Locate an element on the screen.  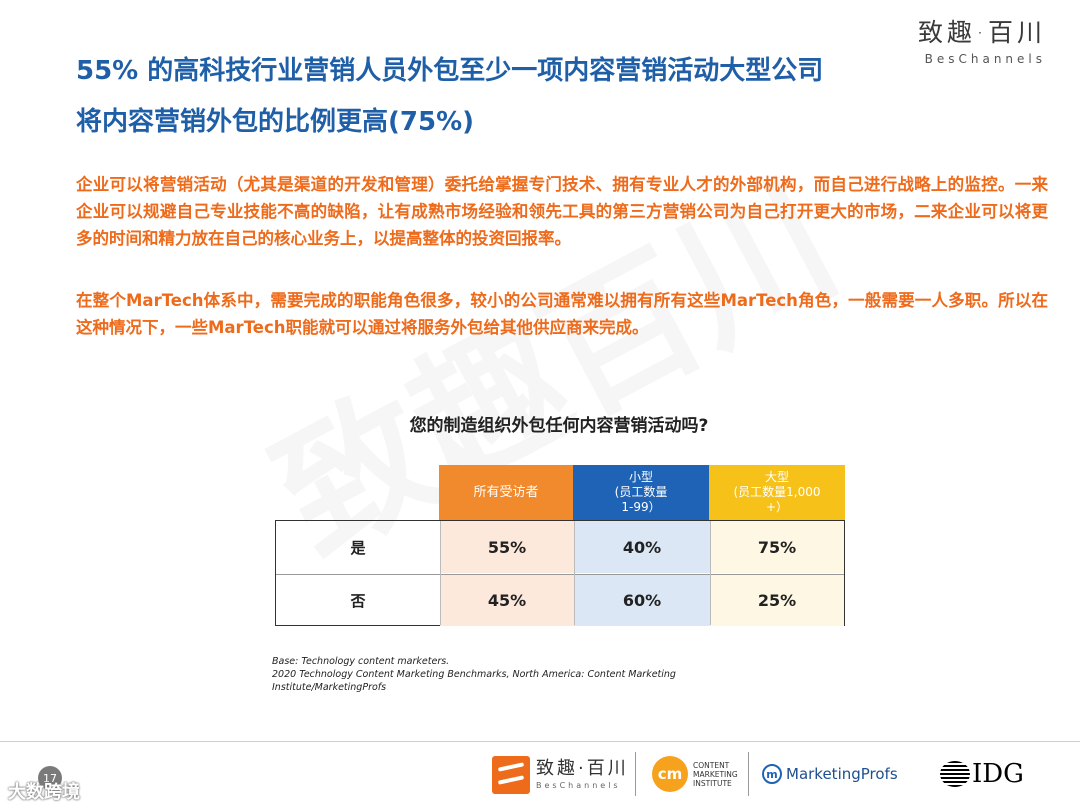
page-title-line1: 55% 的高科技行业营销人员外包至少一项内容营销活动大型公司 is located at coordinates (450, 71).